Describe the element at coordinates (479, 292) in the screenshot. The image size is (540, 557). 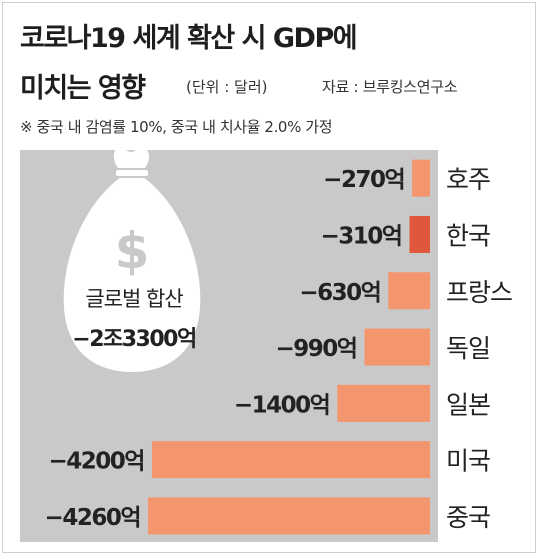
I see `category-label: 프랑스` at that location.